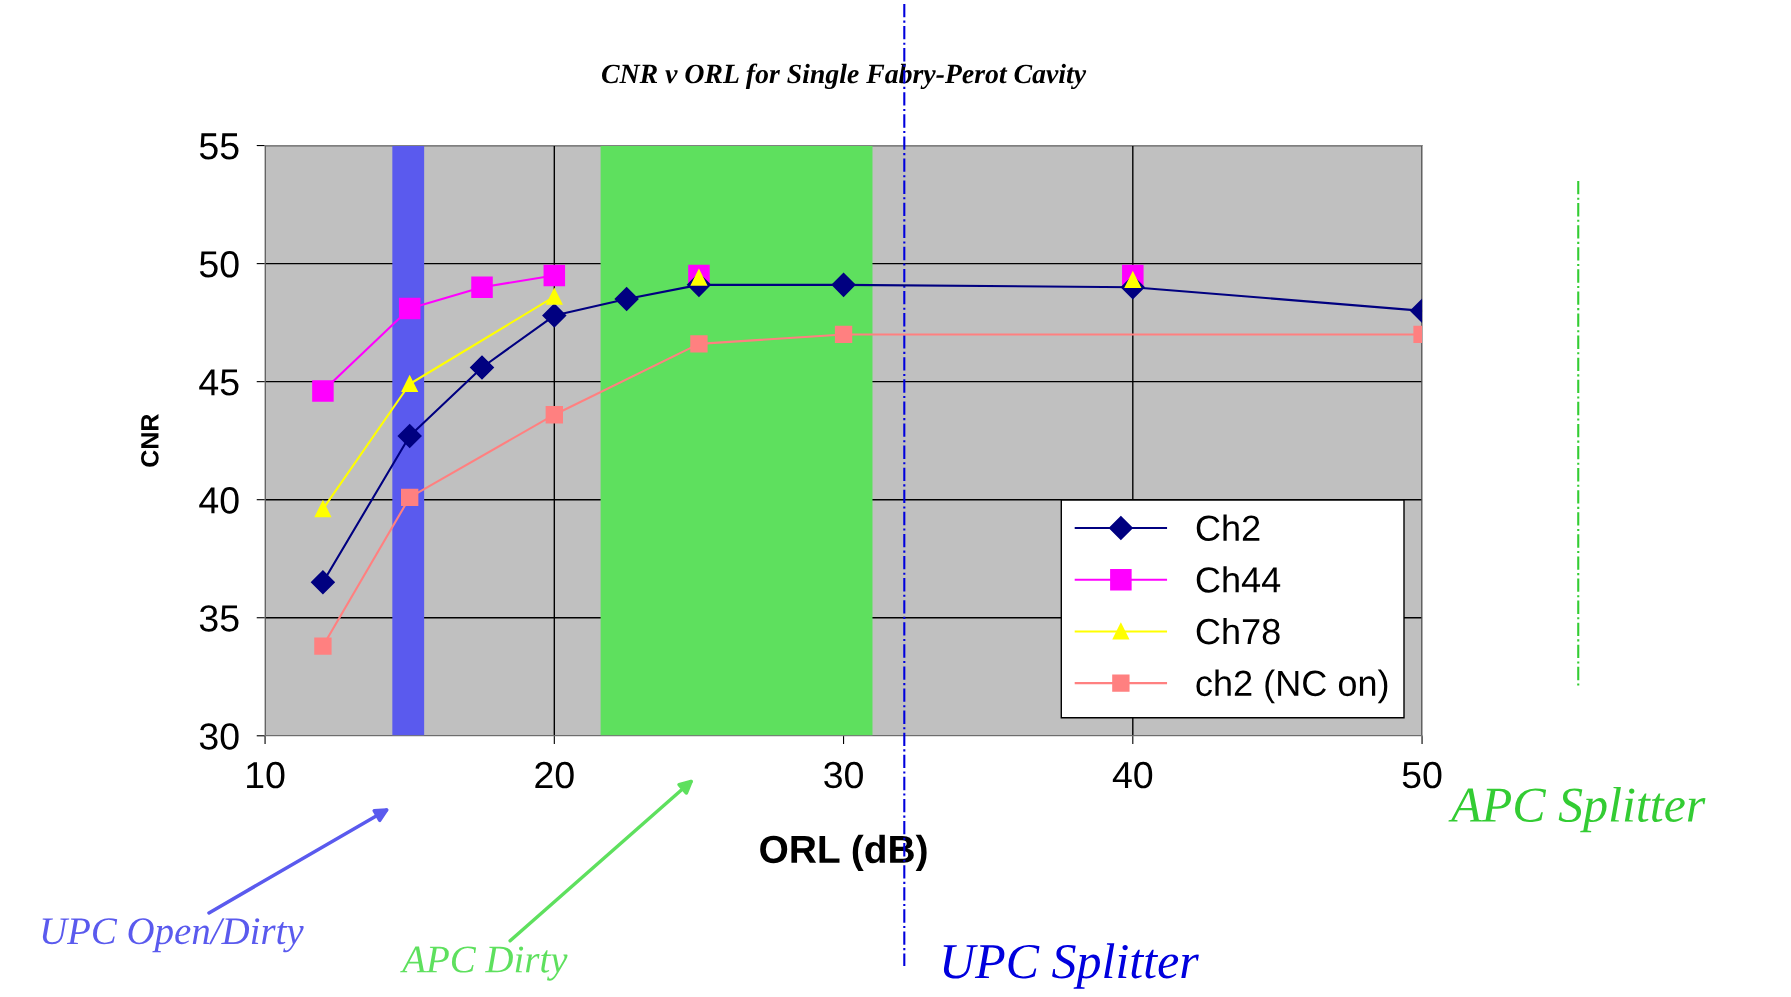  What do you see at coordinates (219, 618) in the screenshot?
I see `y-tick-label: 35` at bounding box center [219, 618].